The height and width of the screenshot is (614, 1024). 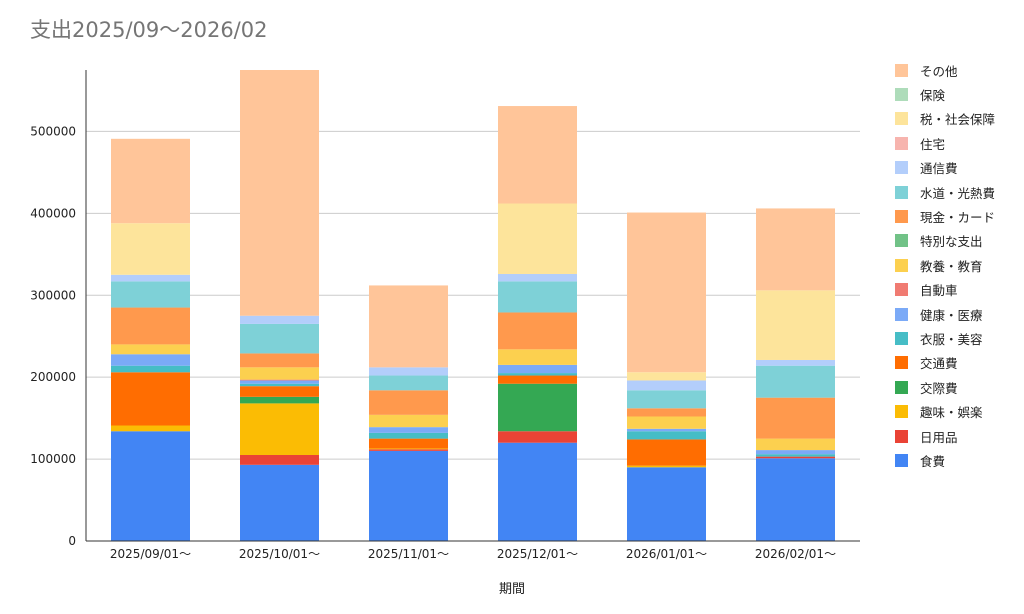 What do you see at coordinates (945, 216) in the screenshot?
I see `legend-item: 現金・カード` at bounding box center [945, 216].